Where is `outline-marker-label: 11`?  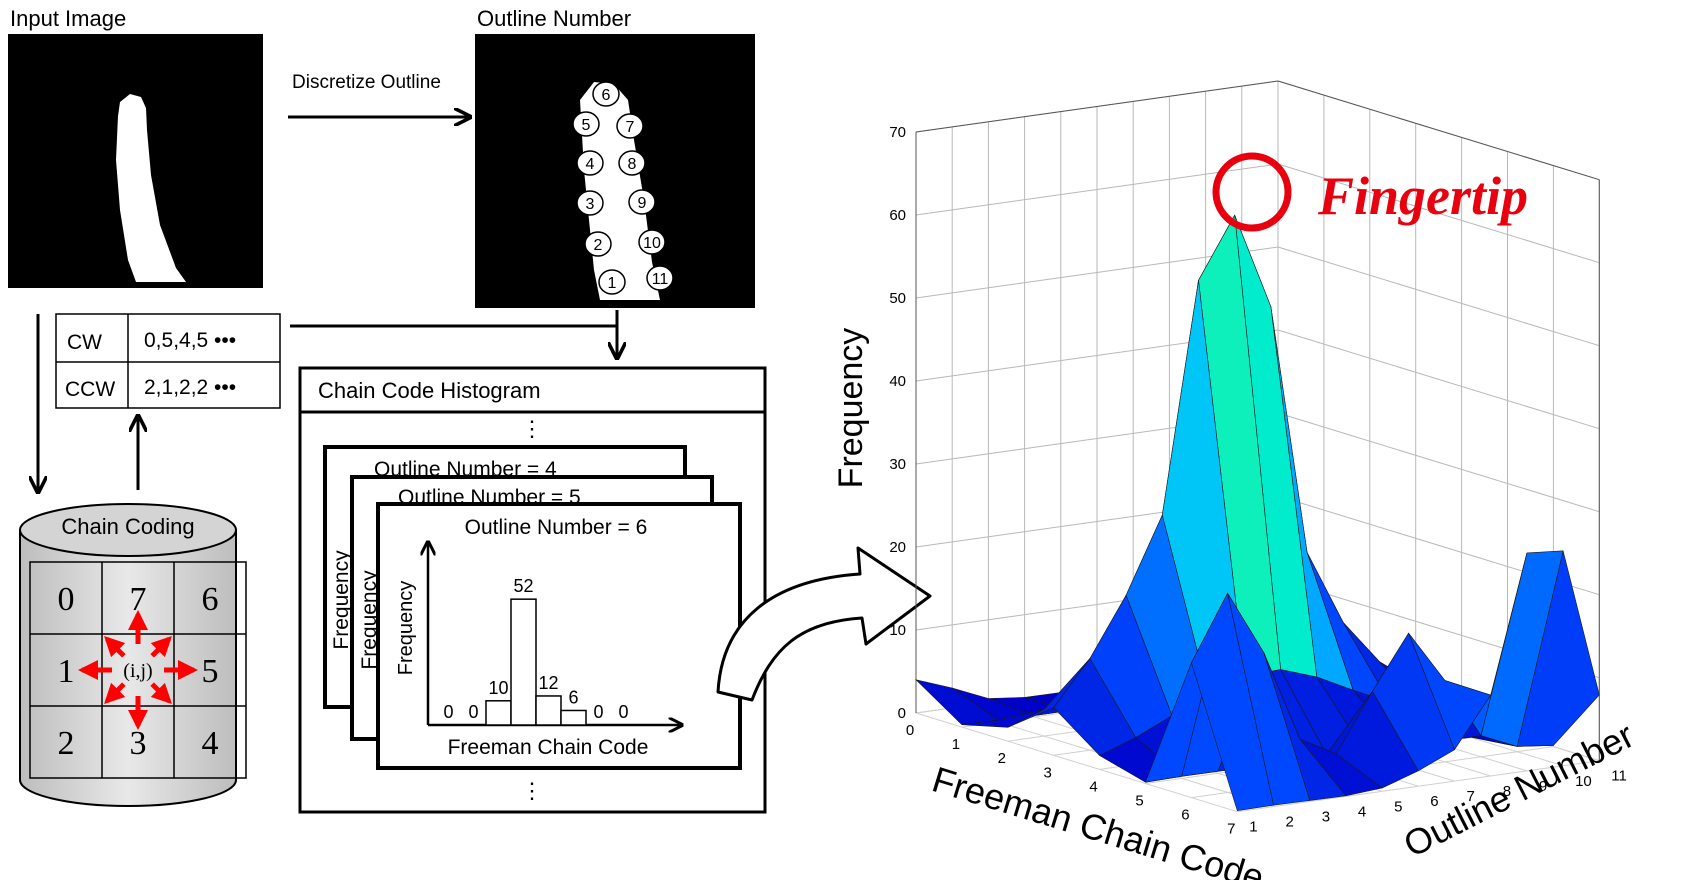
outline-marker-label: 11 is located at coordinates (660, 279).